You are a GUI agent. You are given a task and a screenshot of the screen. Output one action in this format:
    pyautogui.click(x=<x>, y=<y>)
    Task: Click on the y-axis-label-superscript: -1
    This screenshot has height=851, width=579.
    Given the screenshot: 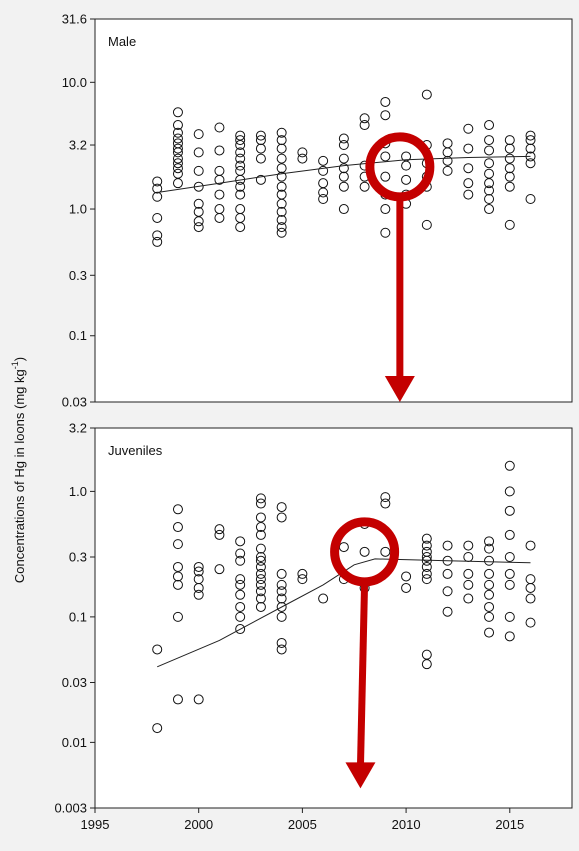 What is the action you would take?
    pyautogui.click(x=15, y=365)
    